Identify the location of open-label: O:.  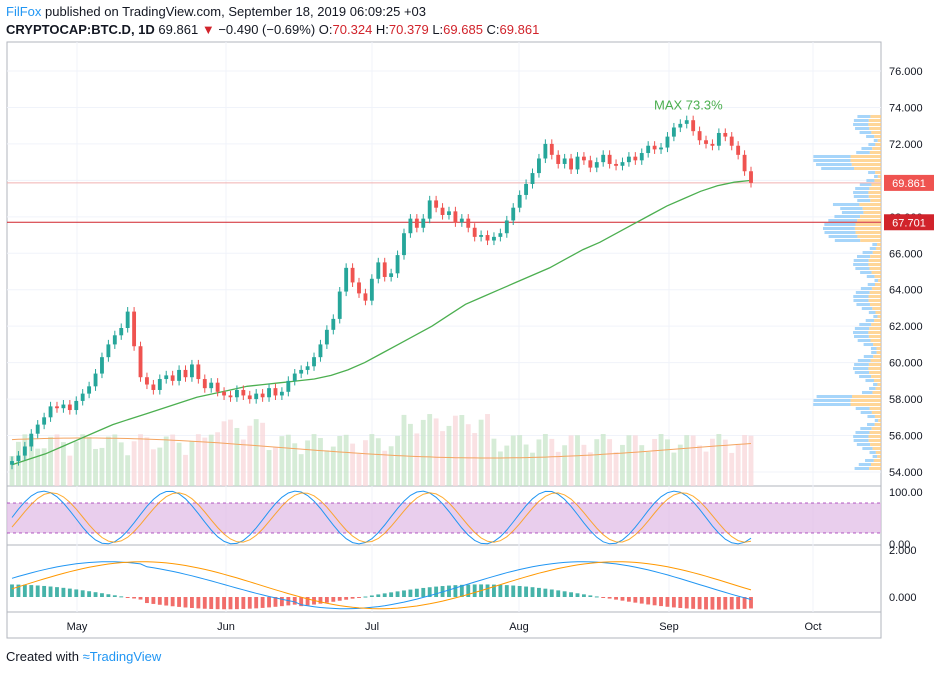
(325, 29).